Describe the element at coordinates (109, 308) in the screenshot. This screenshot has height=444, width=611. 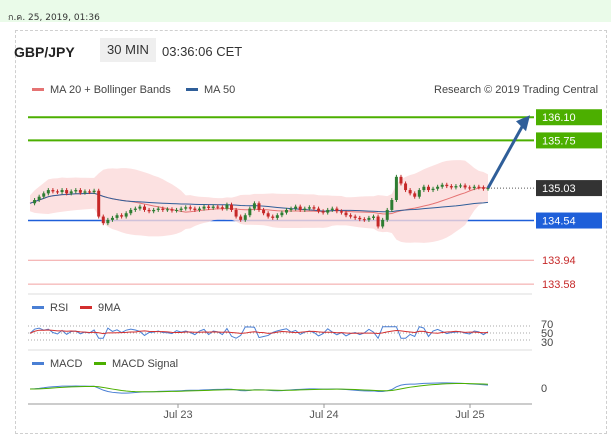
I see `rsi9ma-legend: 9MA` at that location.